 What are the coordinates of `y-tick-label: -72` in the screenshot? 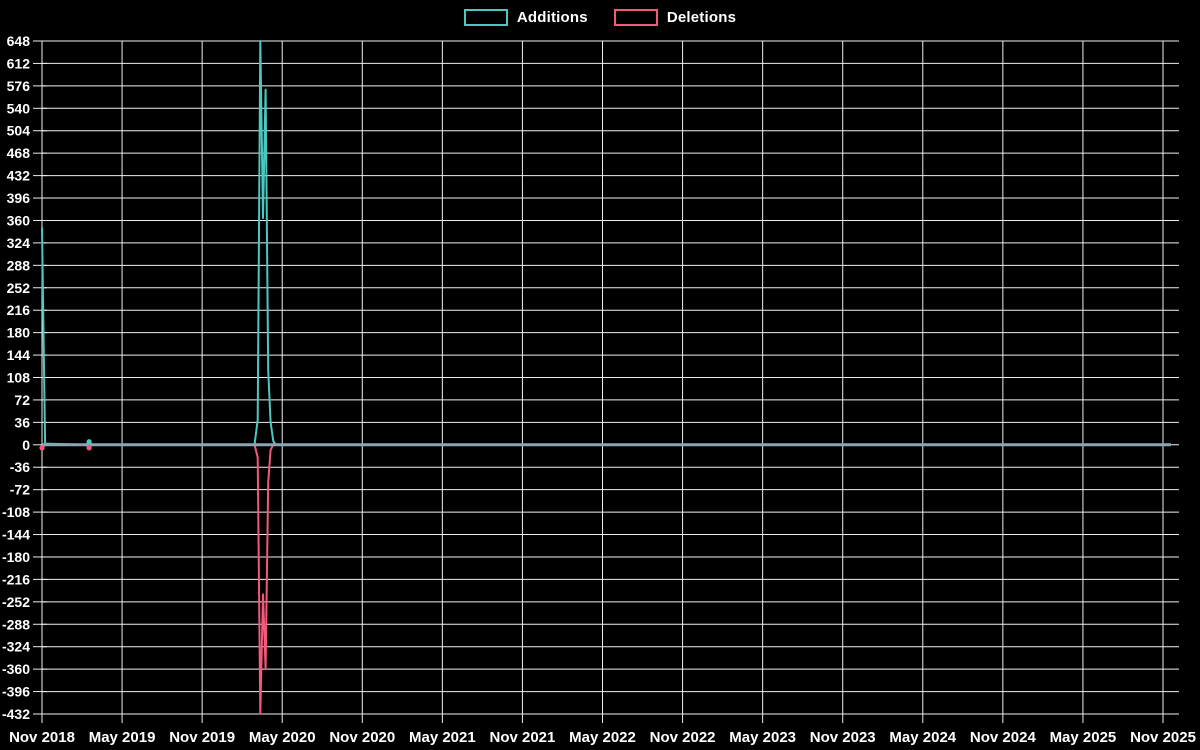 It's located at (20, 490).